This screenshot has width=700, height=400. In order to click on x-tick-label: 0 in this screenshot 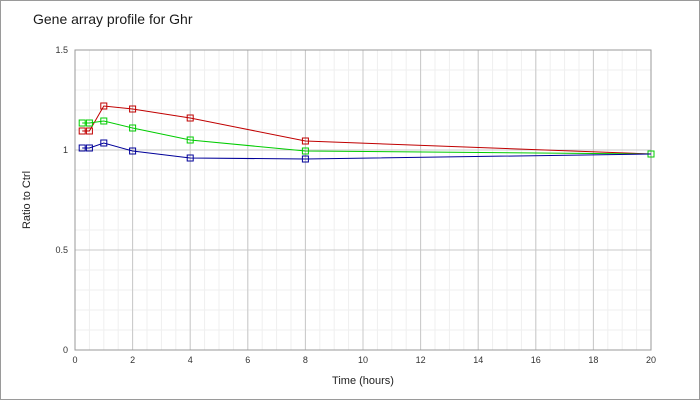, I will do `click(74, 360)`.